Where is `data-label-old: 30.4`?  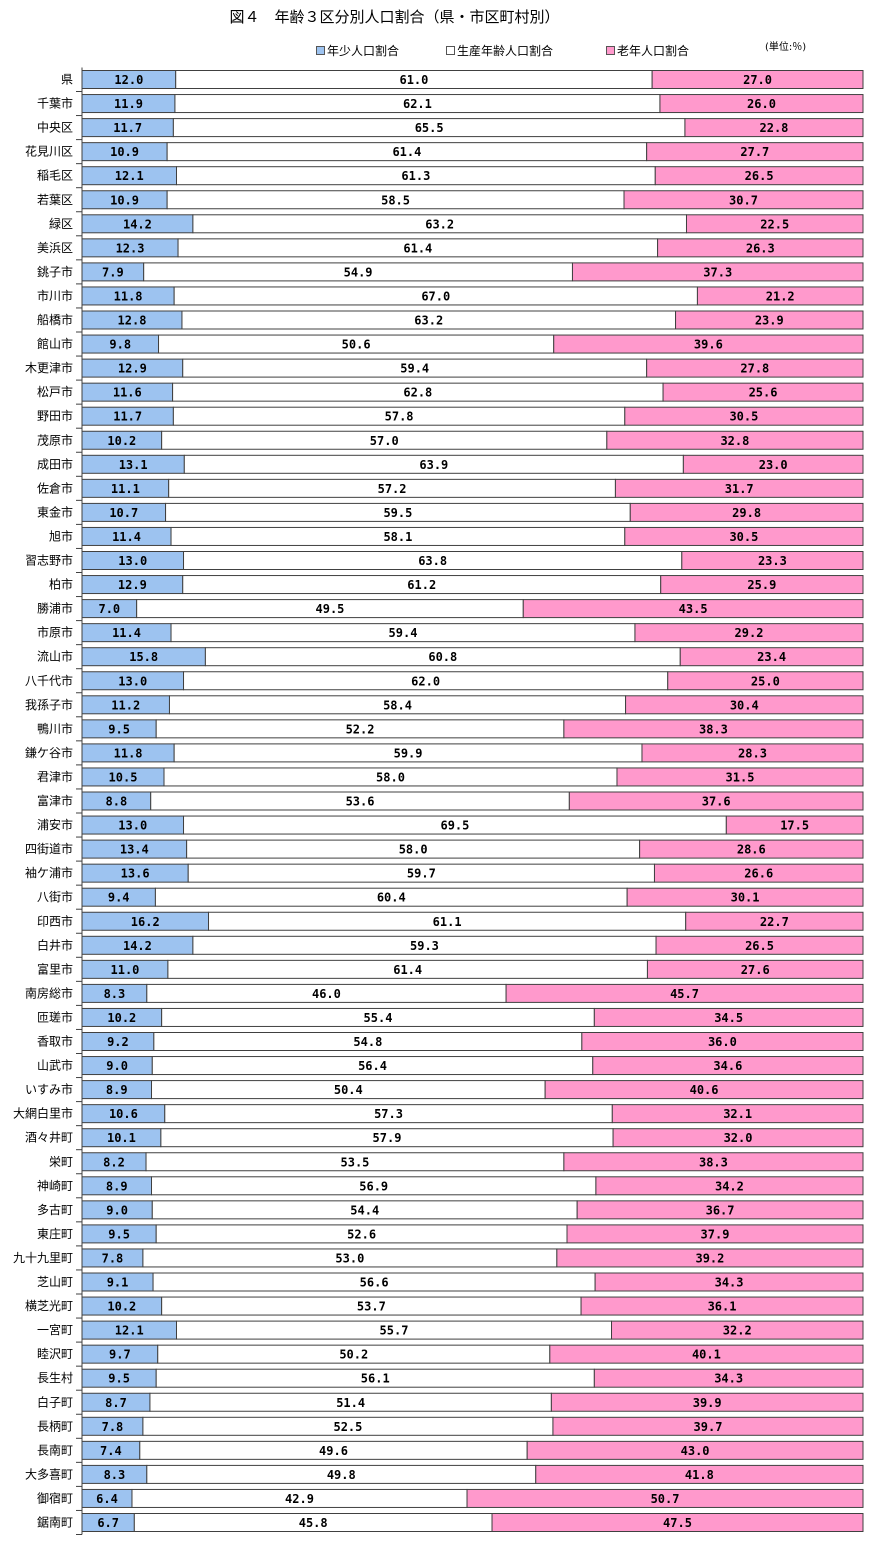 data-label-old: 30.4 is located at coordinates (744, 705).